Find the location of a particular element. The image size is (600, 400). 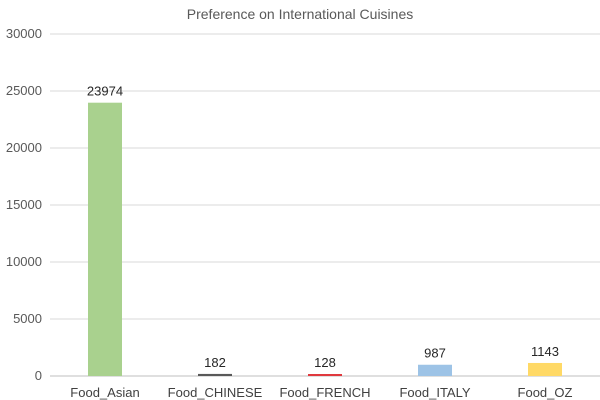

category-label: Food_OZ is located at coordinates (545, 392).